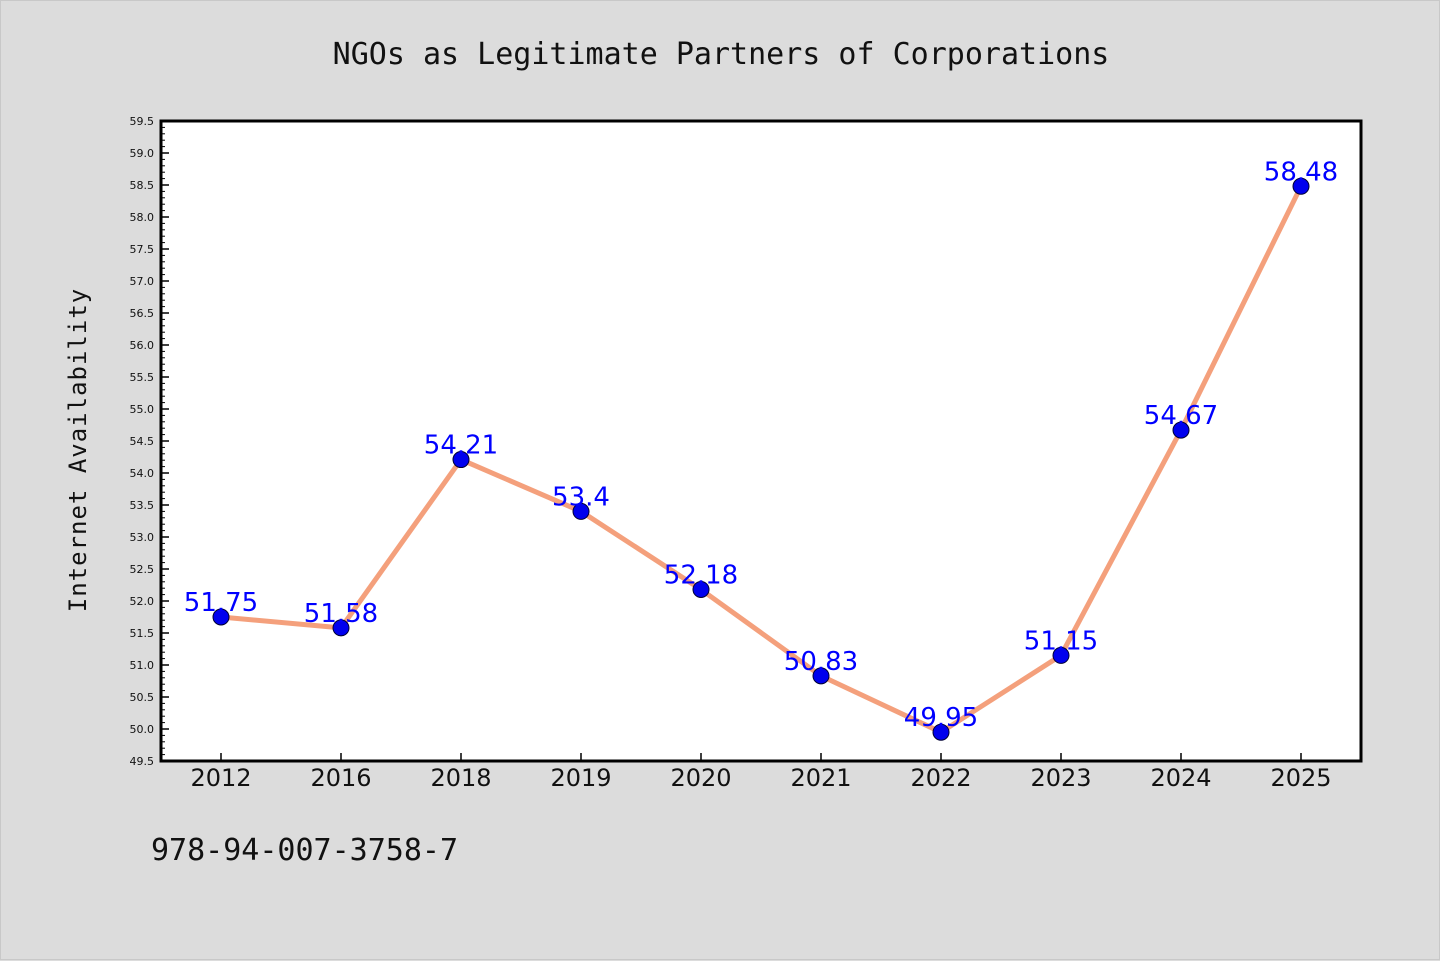  I want to click on data-label: 58.48, so click(1301, 172).